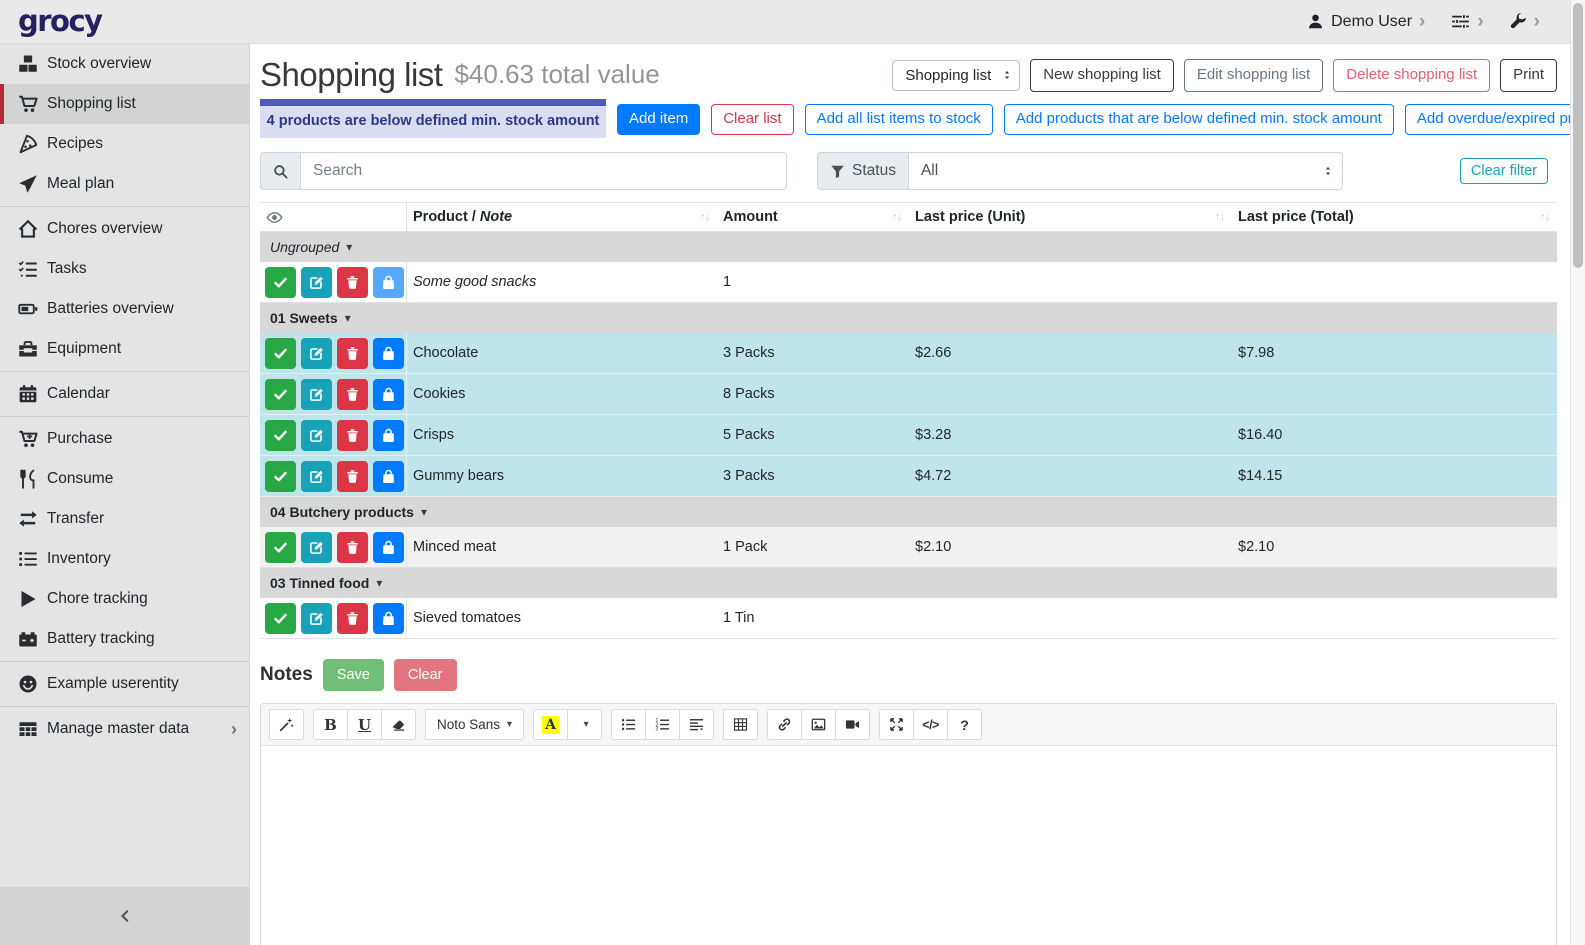  What do you see at coordinates (956, 75) in the screenshot?
I see `shopping-list-select: Shopping list` at bounding box center [956, 75].